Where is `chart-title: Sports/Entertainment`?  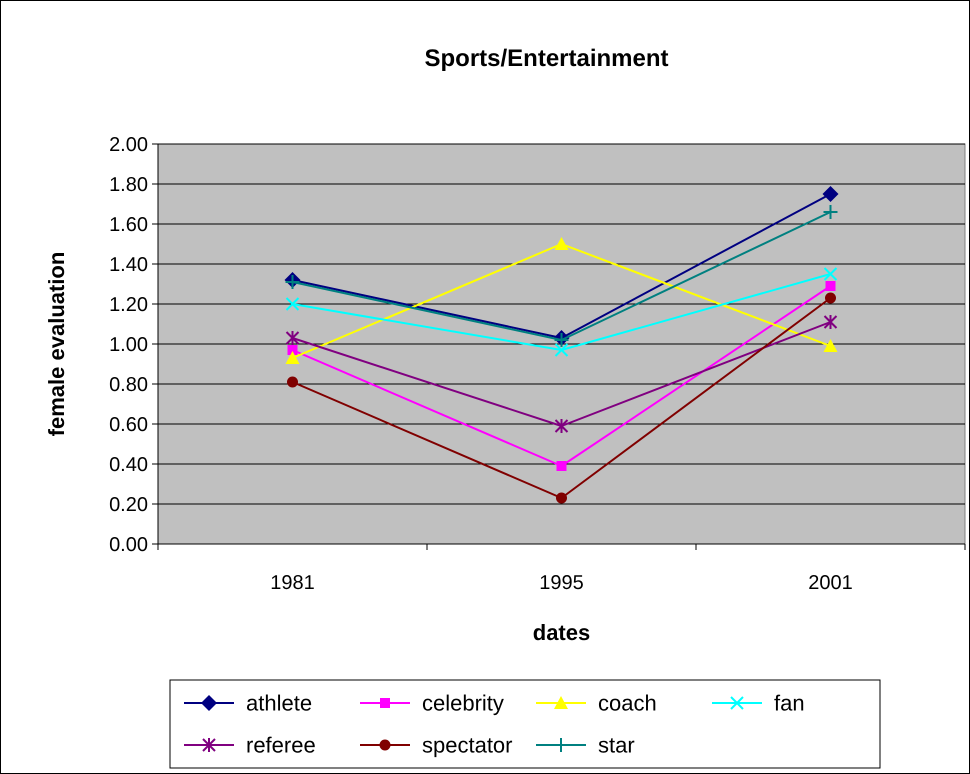
chart-title: Sports/Entertainment is located at coordinates (546, 58).